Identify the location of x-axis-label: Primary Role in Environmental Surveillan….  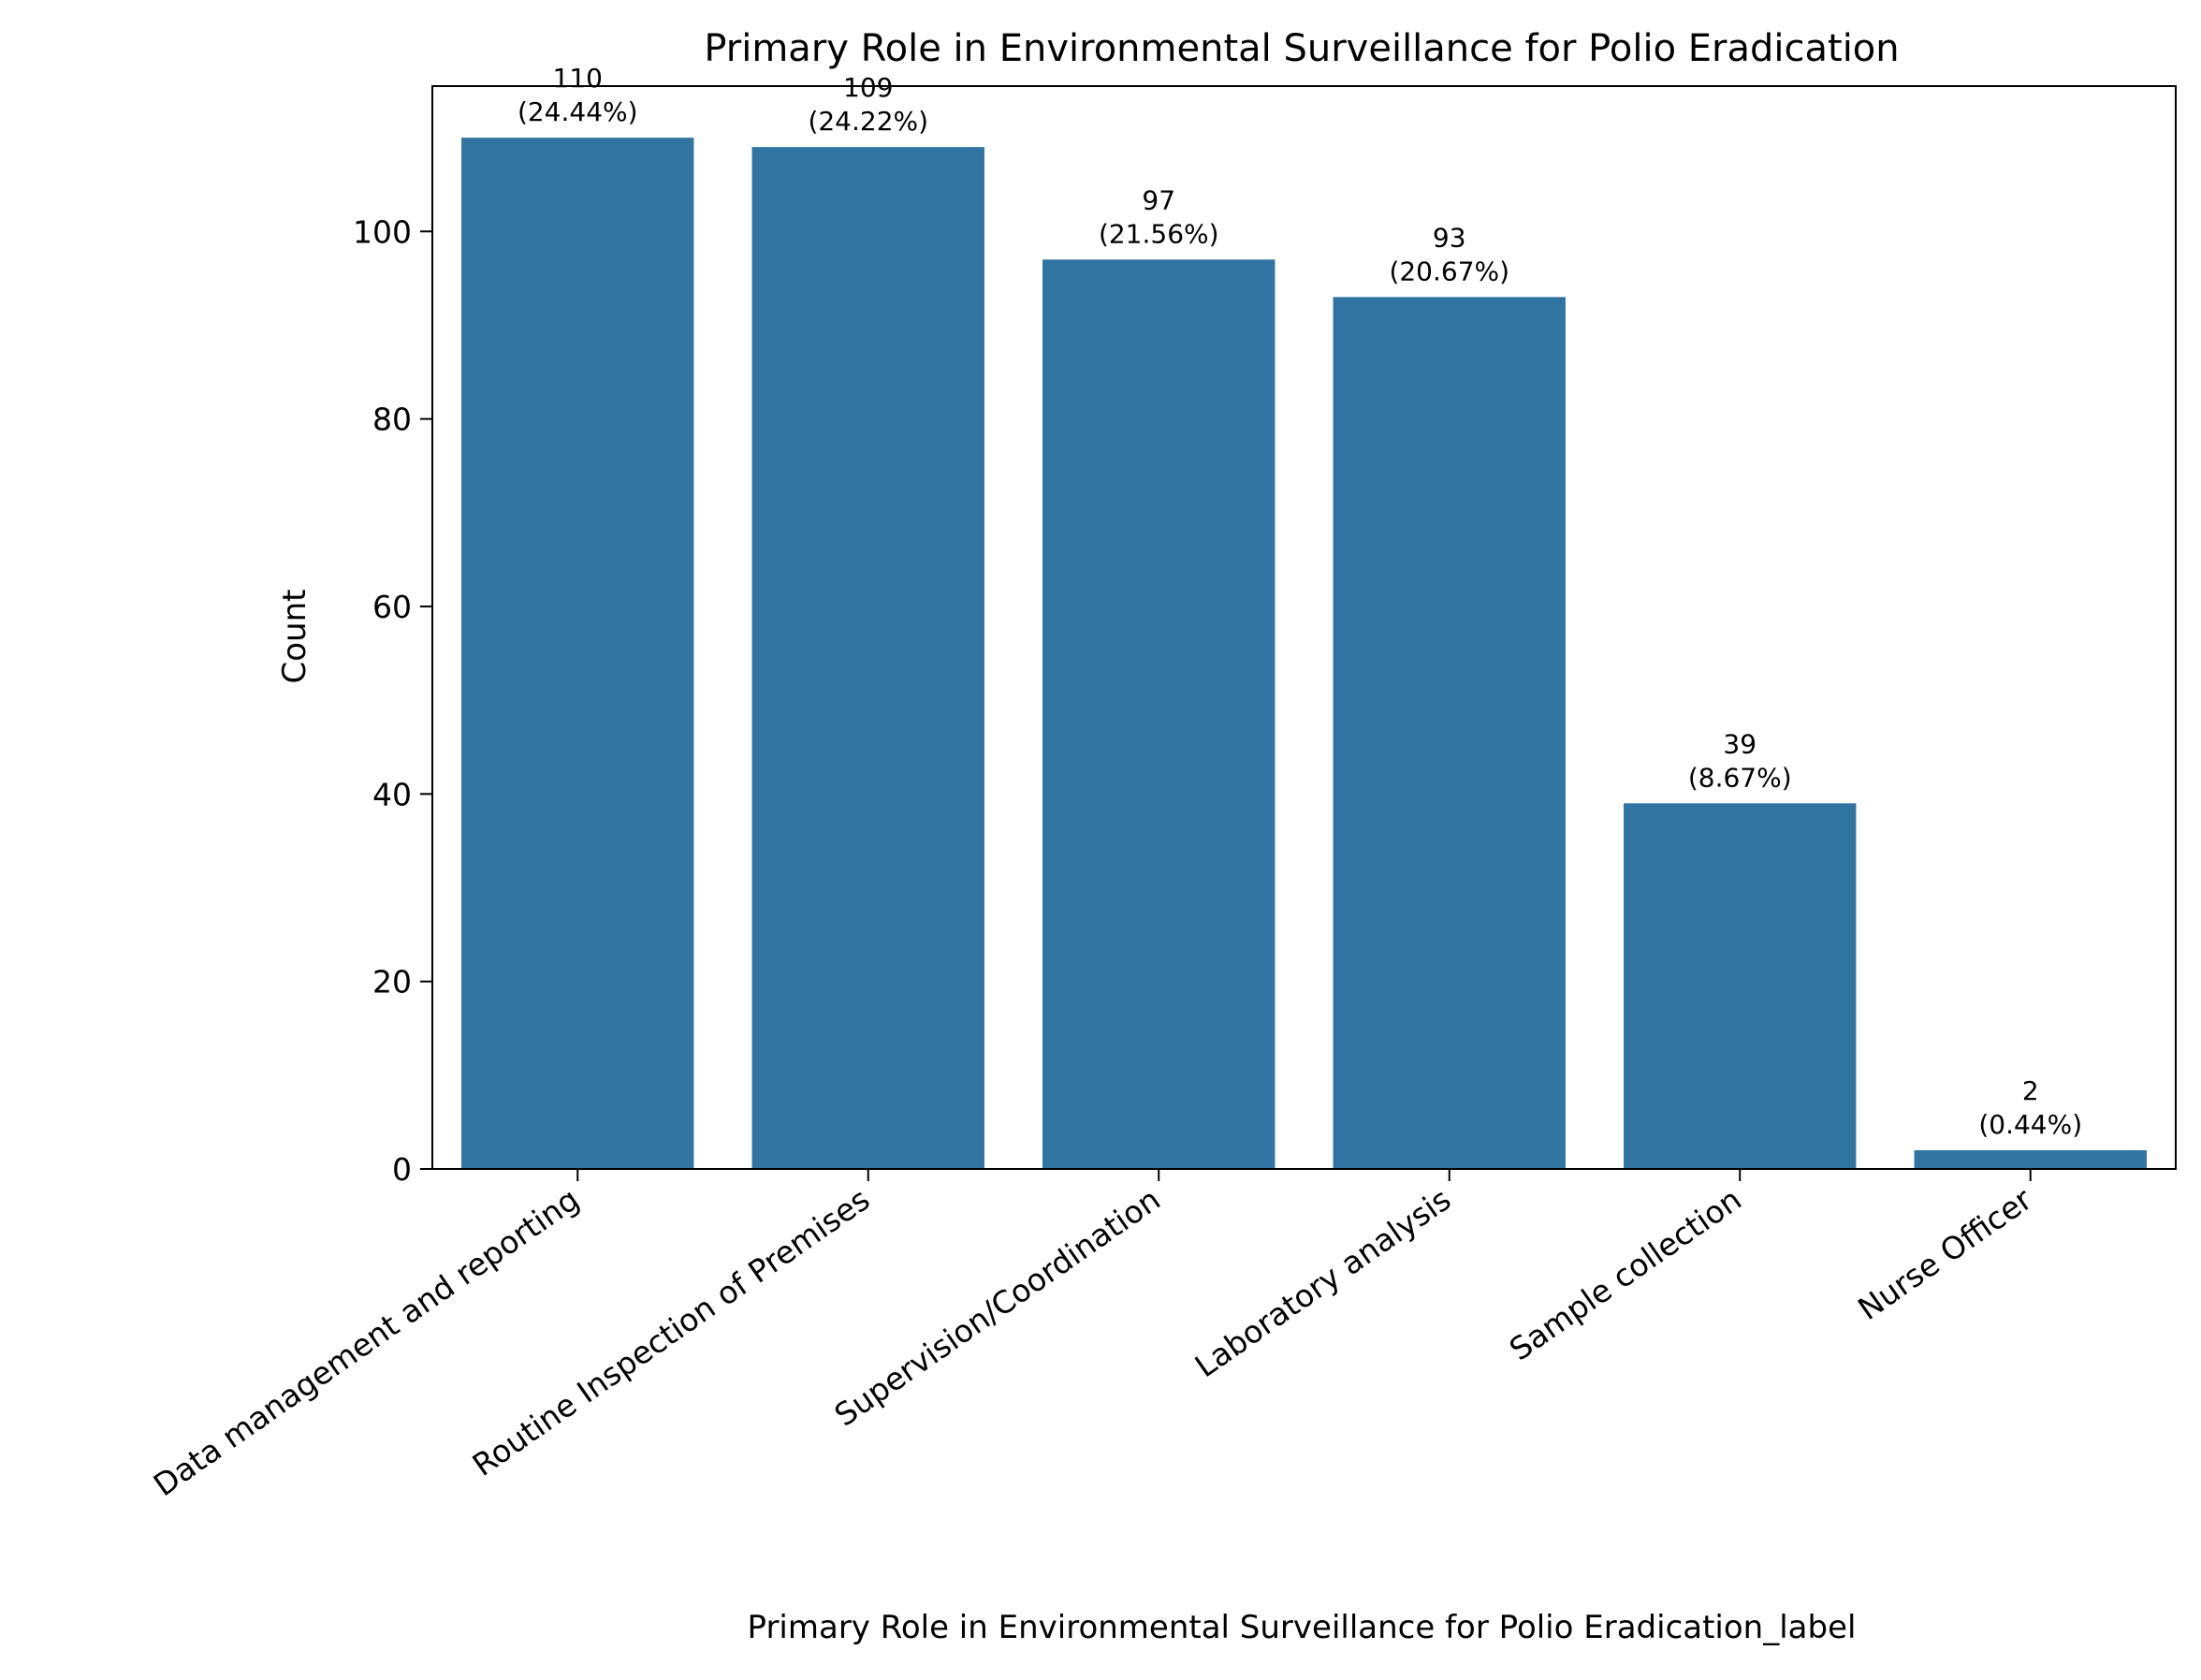
(1302, 1627).